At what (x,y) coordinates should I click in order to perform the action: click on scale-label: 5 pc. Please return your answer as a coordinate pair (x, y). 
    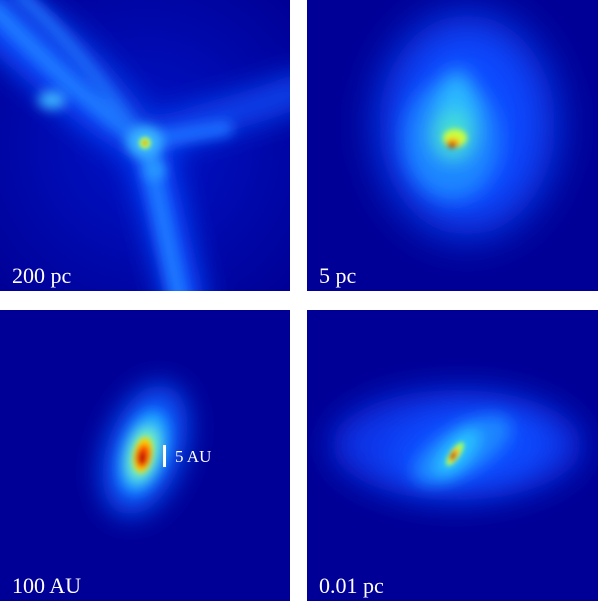
    Looking at the image, I should click on (338, 275).